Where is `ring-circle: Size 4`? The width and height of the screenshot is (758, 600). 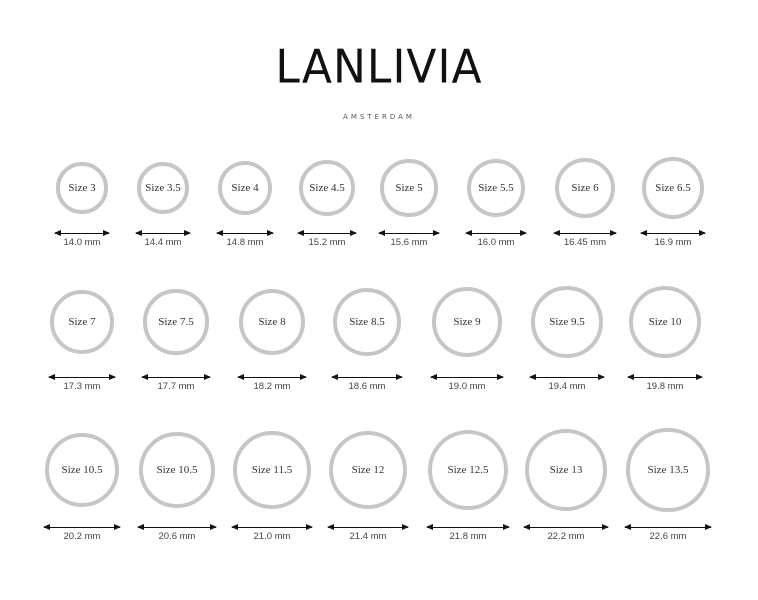
ring-circle: Size 4 is located at coordinates (245, 188).